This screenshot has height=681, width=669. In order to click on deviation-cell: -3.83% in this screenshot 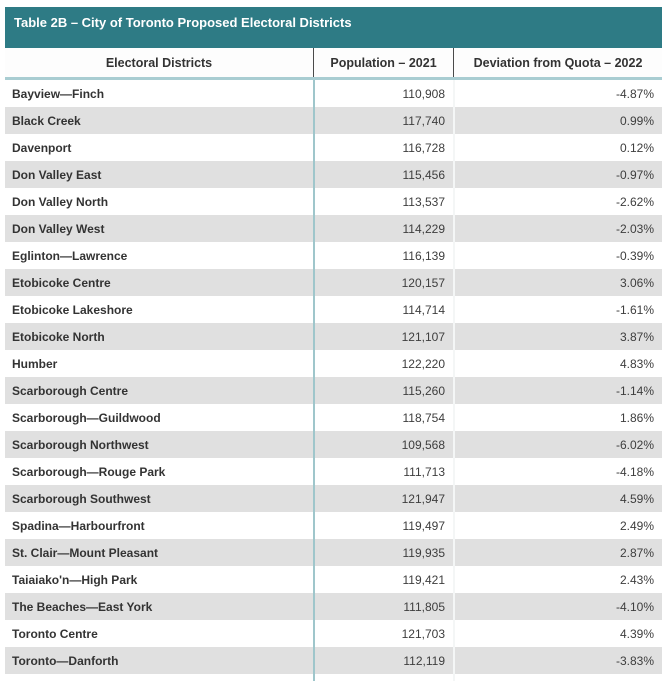, I will do `click(557, 660)`.